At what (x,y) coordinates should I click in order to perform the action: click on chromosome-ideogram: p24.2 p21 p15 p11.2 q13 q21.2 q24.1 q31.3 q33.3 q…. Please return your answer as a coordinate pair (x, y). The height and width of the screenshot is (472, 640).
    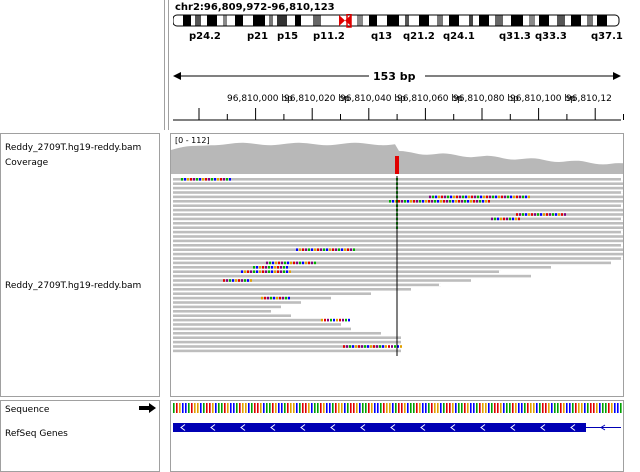
    Looking at the image, I should click on (399, 34).